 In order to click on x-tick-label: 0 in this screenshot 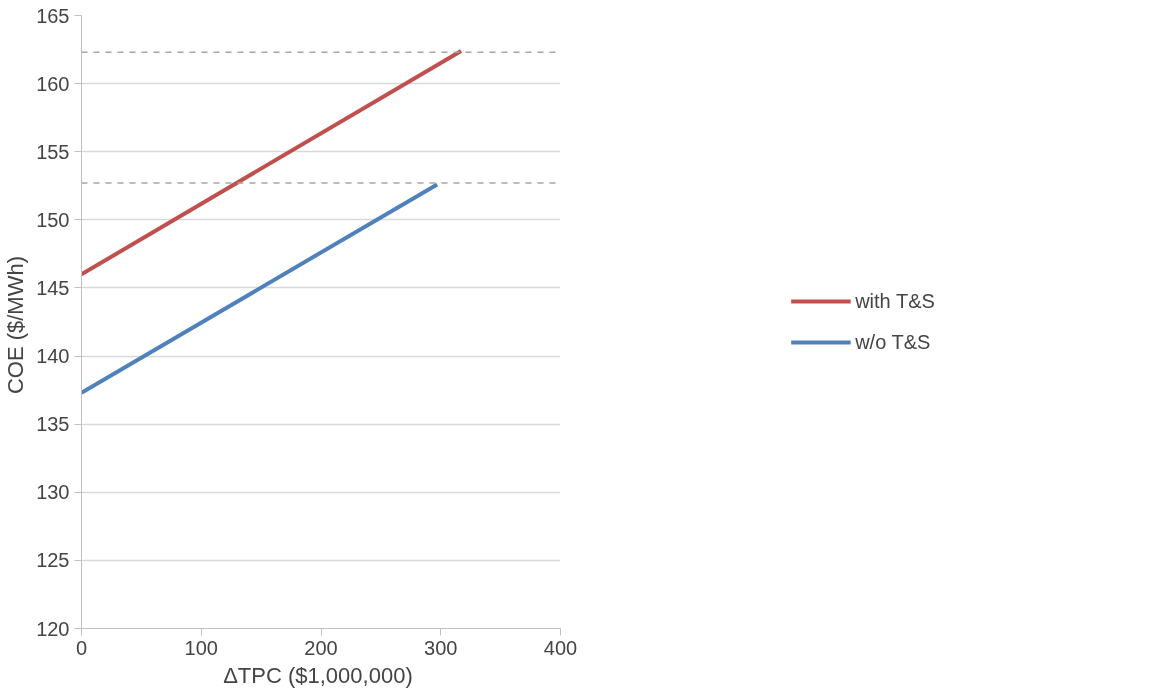, I will do `click(81, 647)`.